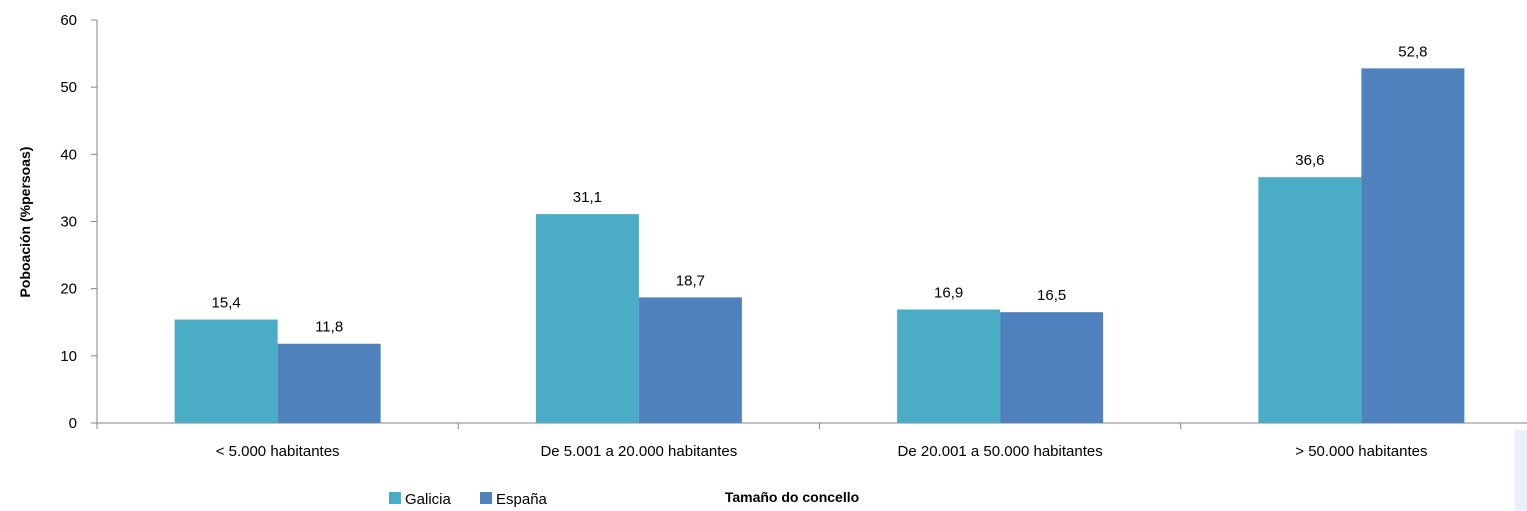 Image resolution: width=1527 pixels, height=511 pixels. I want to click on data-label: 15,4, so click(226, 303).